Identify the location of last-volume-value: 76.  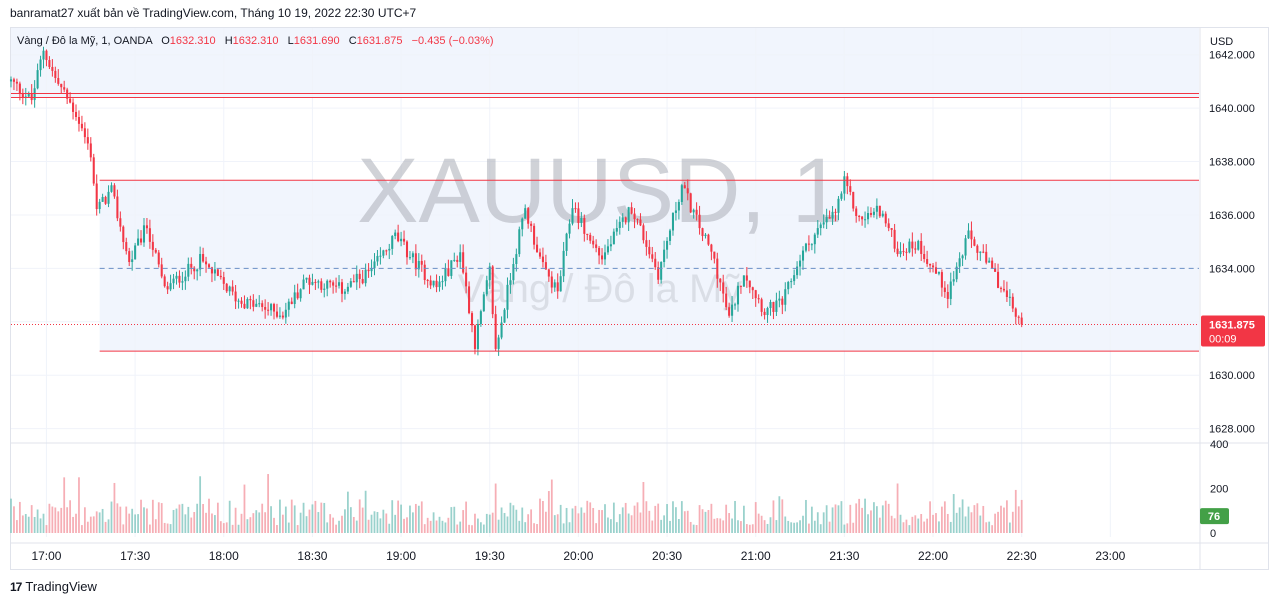
(1214, 517).